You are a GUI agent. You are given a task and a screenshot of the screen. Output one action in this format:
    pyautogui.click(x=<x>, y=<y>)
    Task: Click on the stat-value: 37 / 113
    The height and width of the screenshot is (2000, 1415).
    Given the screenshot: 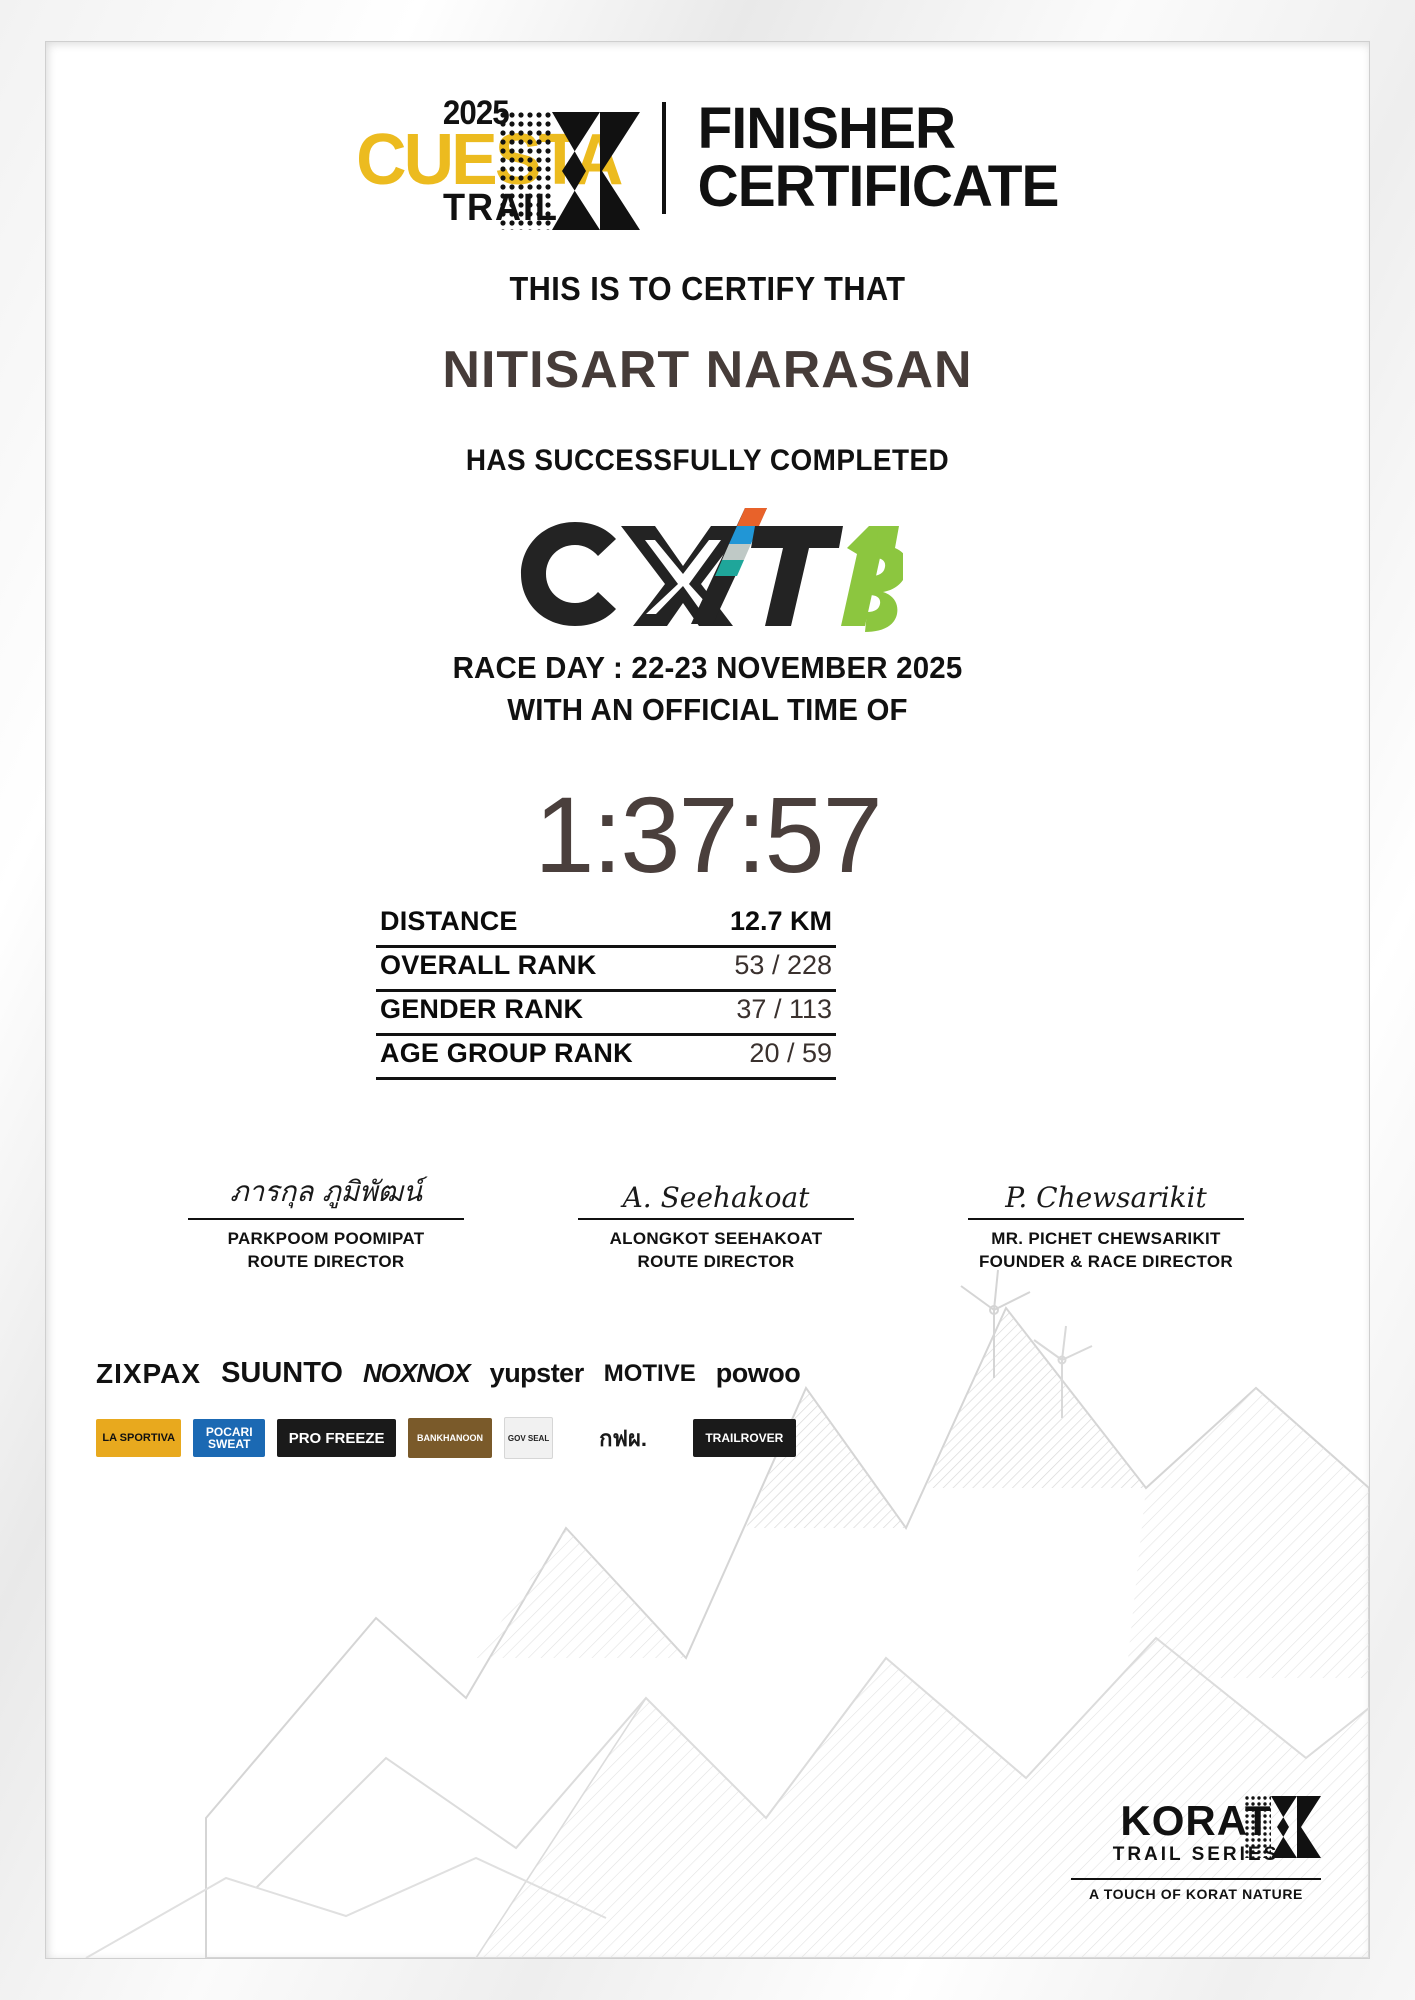 What is the action you would take?
    pyautogui.click(x=784, y=1009)
    